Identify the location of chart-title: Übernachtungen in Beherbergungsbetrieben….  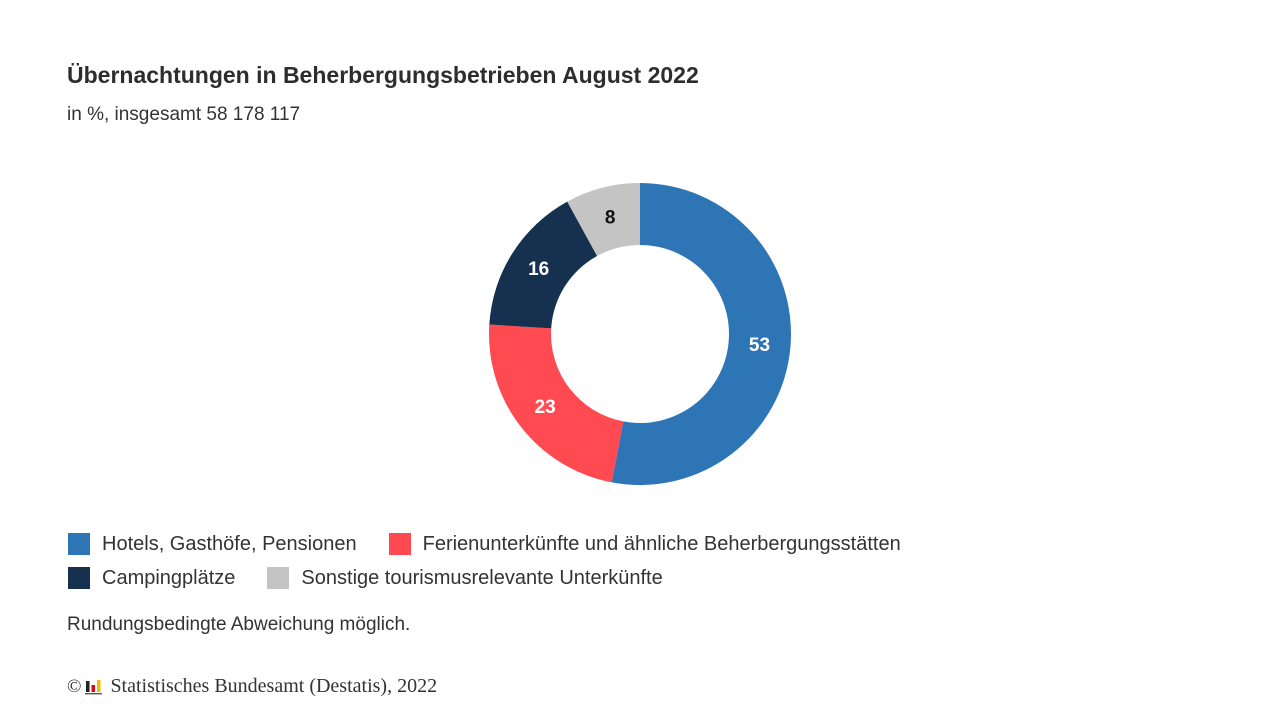
(383, 75).